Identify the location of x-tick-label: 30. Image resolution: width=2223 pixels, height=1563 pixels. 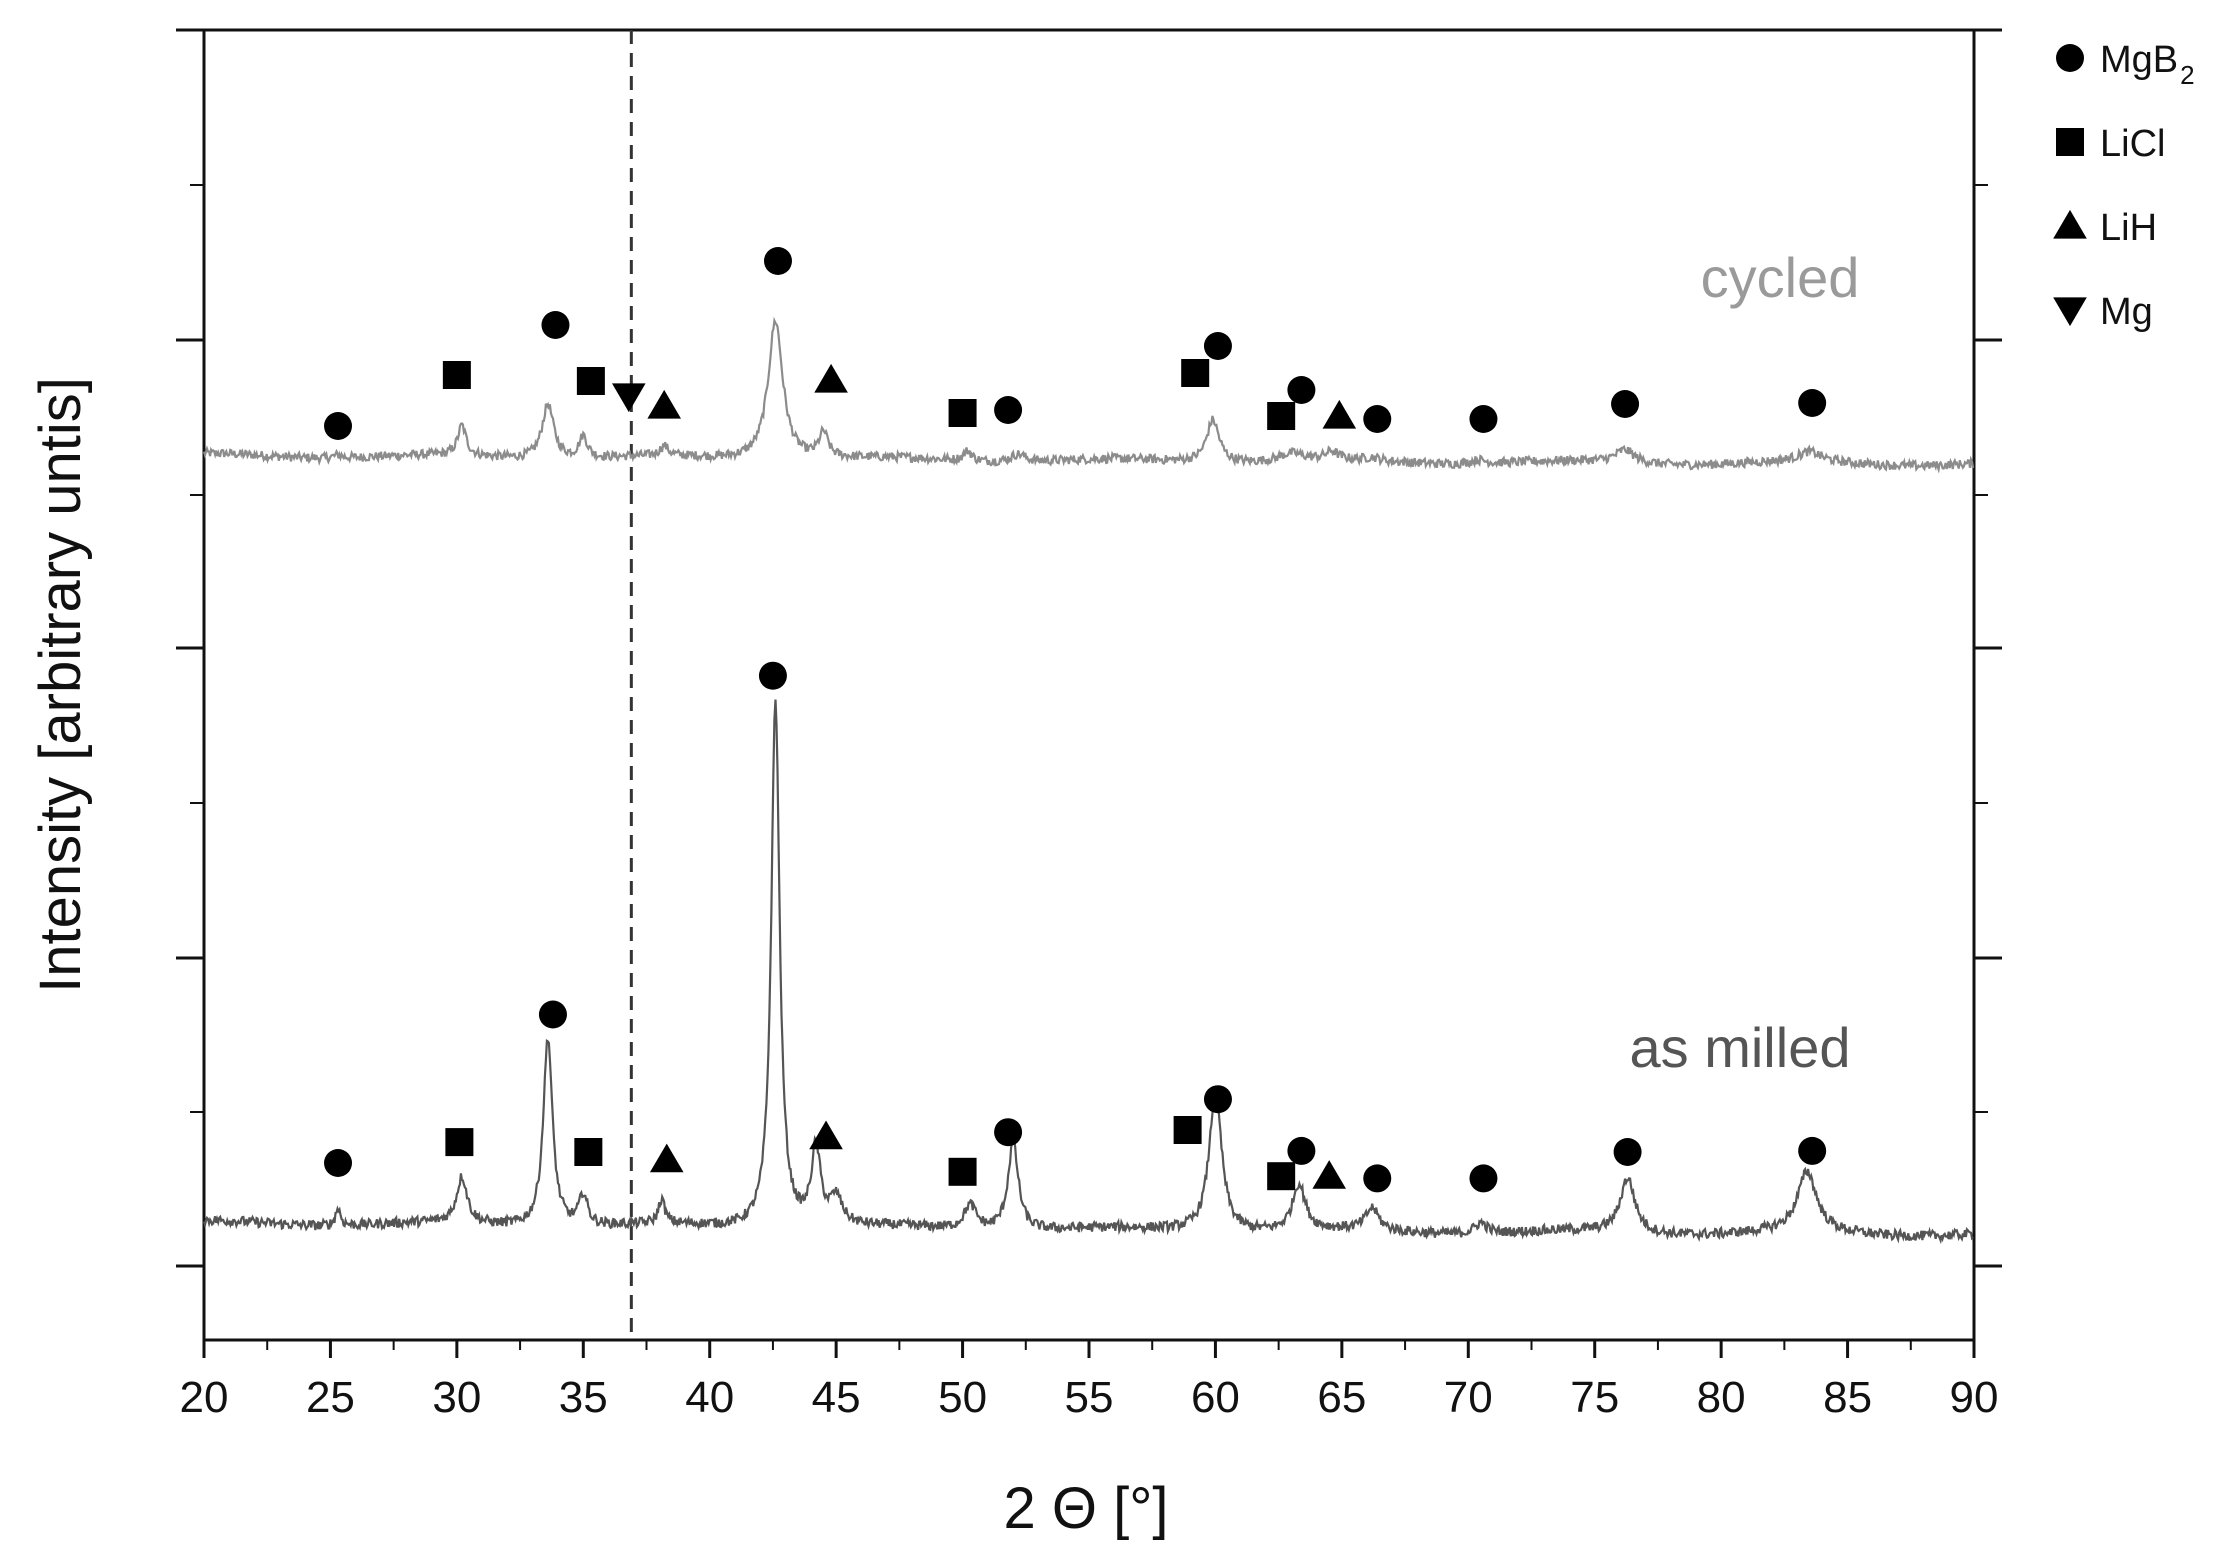
(456, 1397).